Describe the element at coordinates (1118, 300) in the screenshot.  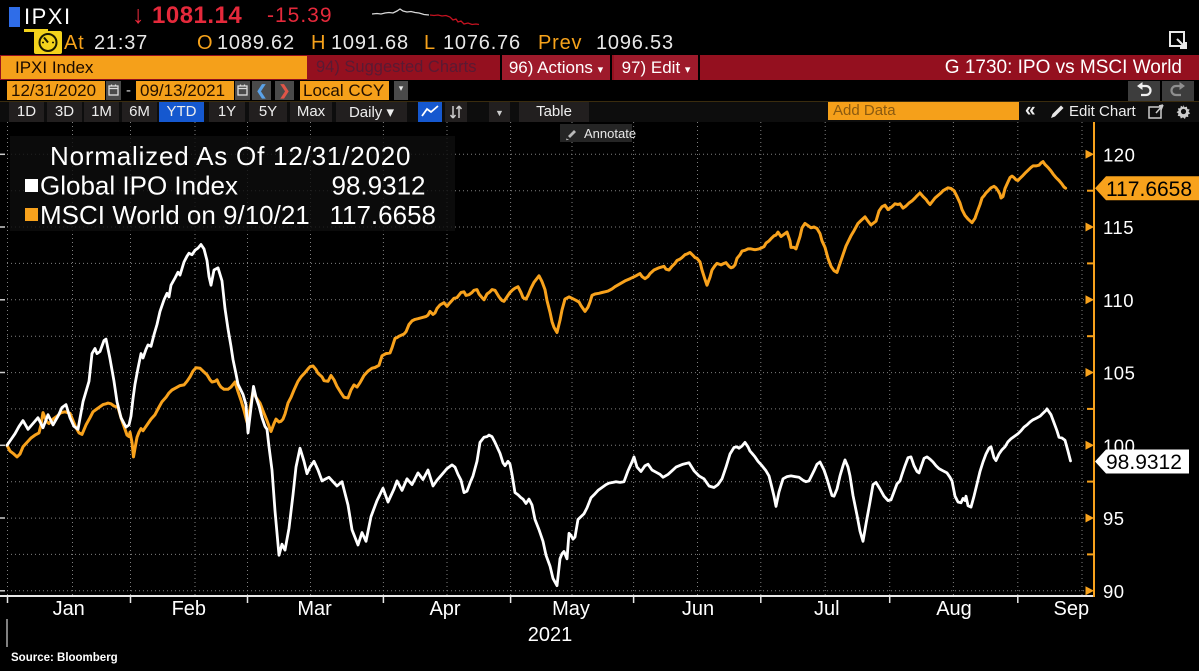
I see `svg-text: 110` at that location.